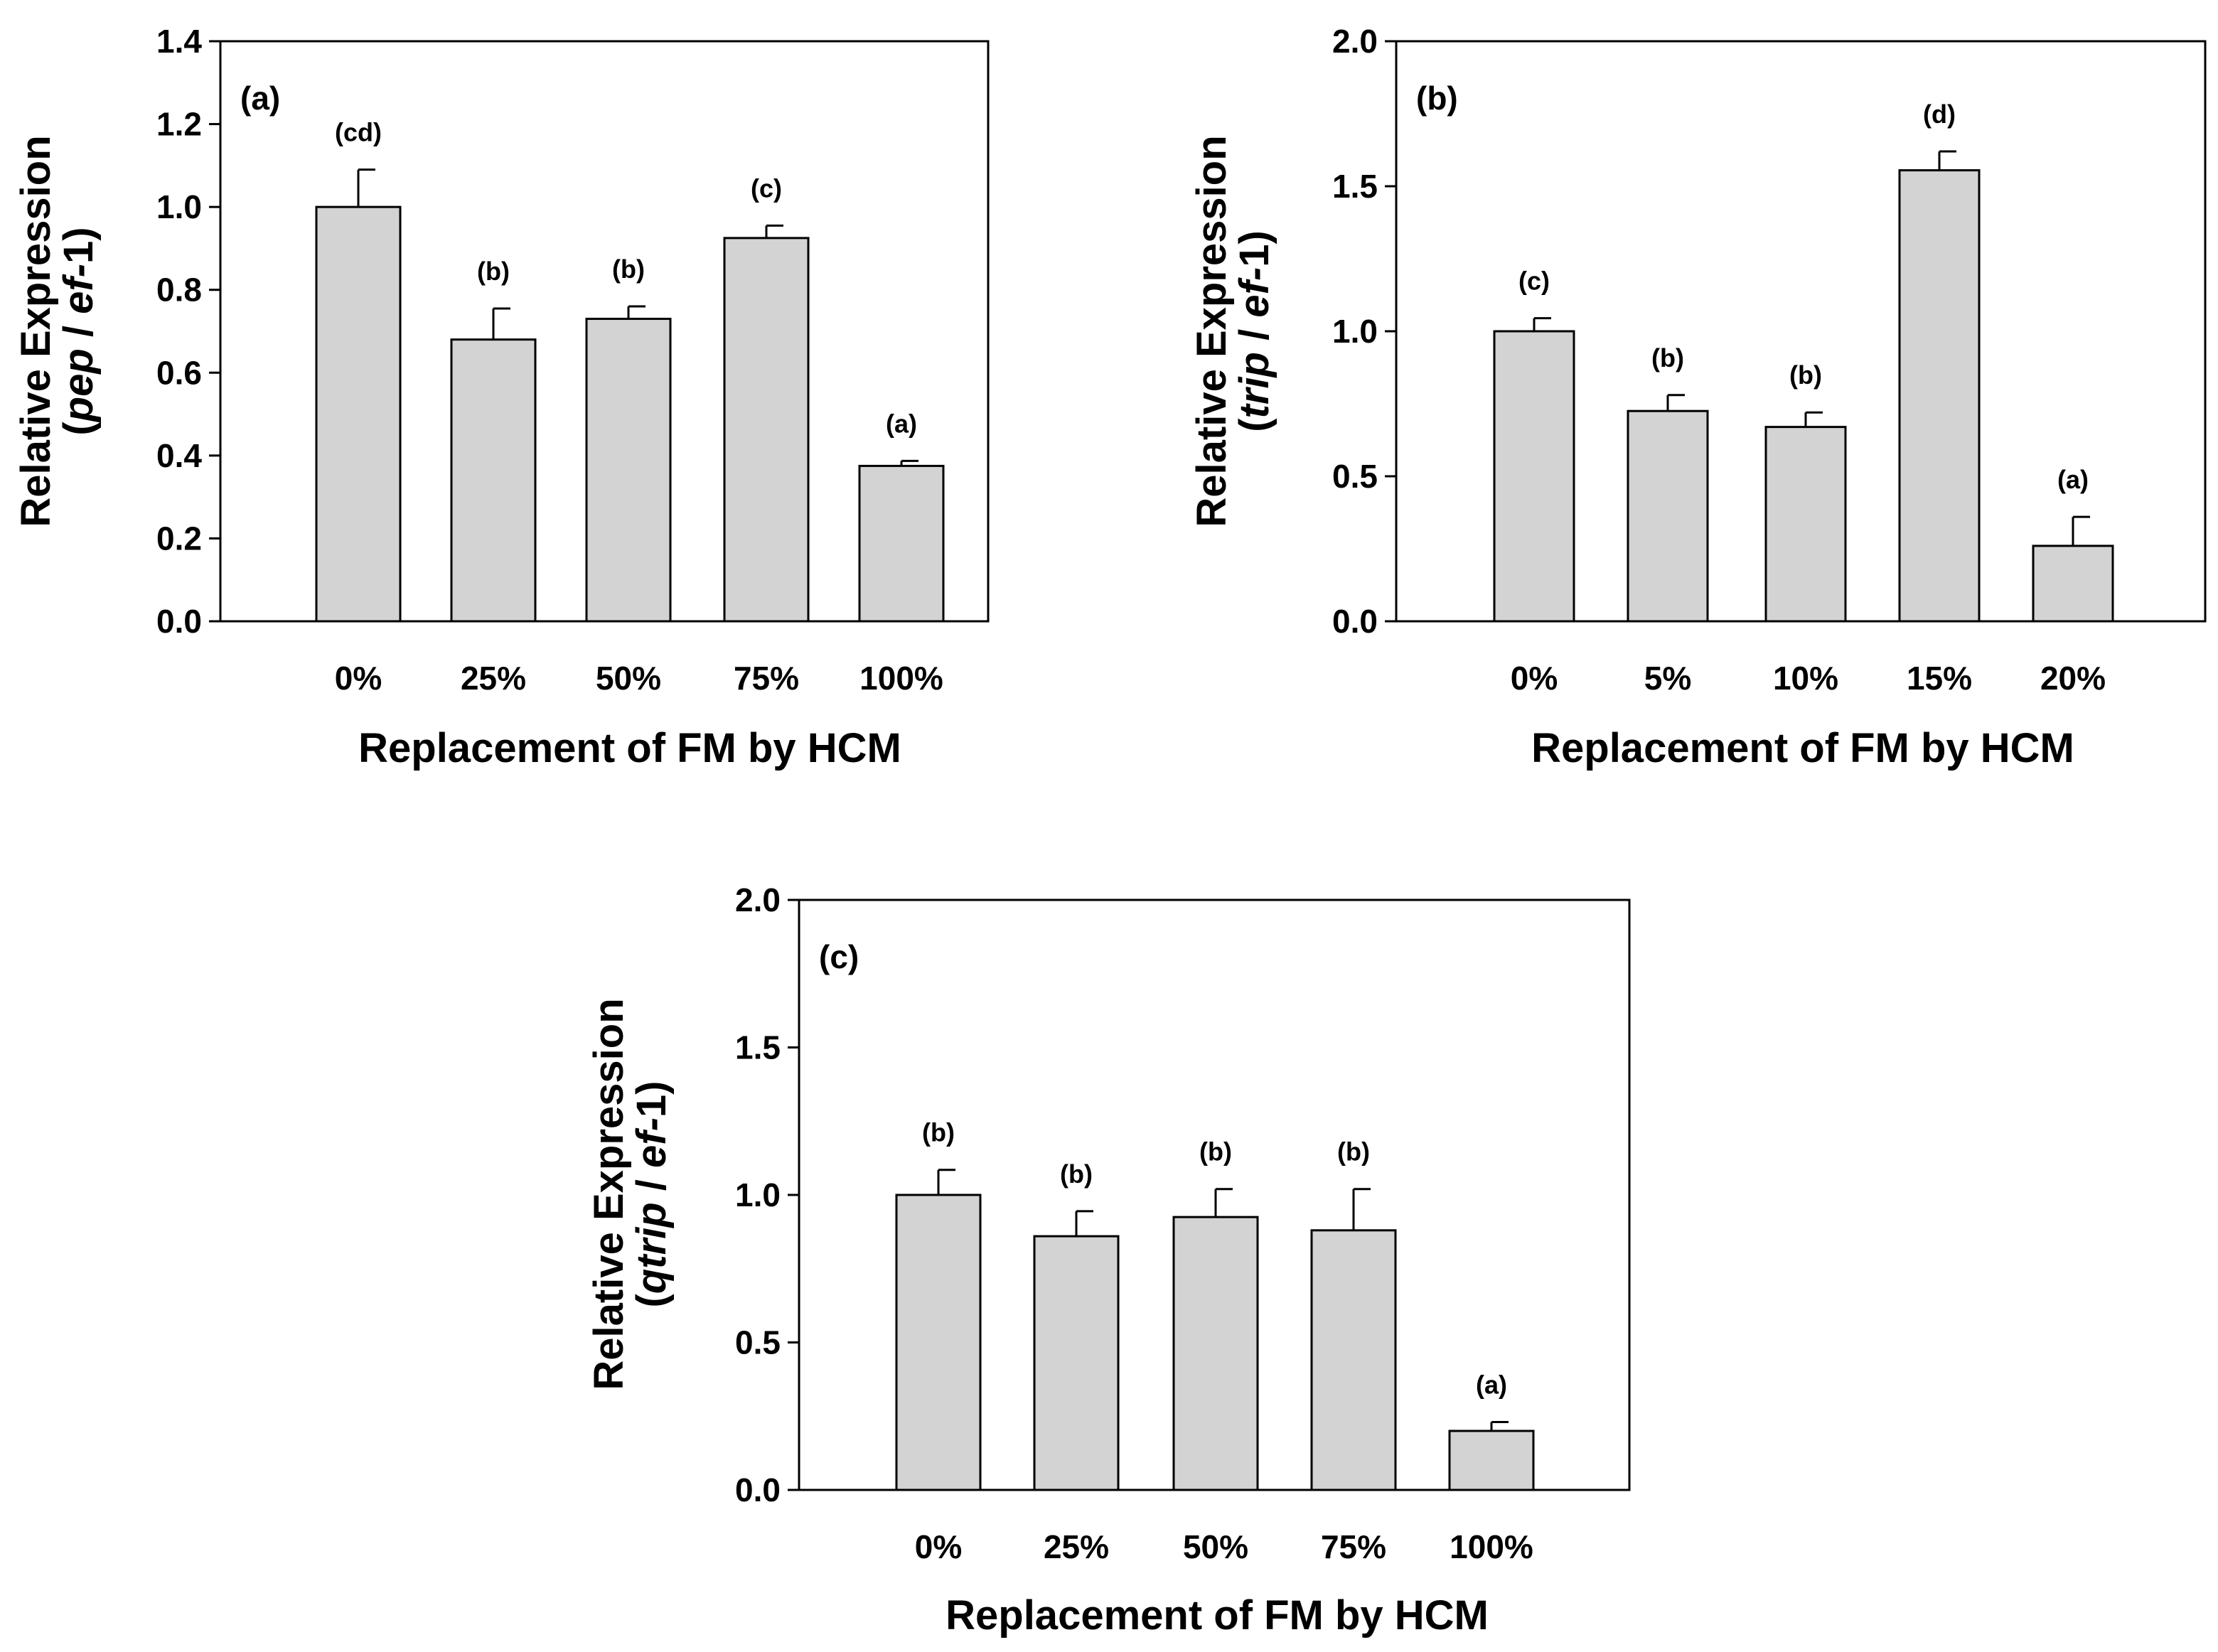 The height and width of the screenshot is (1652, 2218). Describe the element at coordinates (1076, 1174) in the screenshot. I see `panel-c-significance-label-1: (b)` at that location.